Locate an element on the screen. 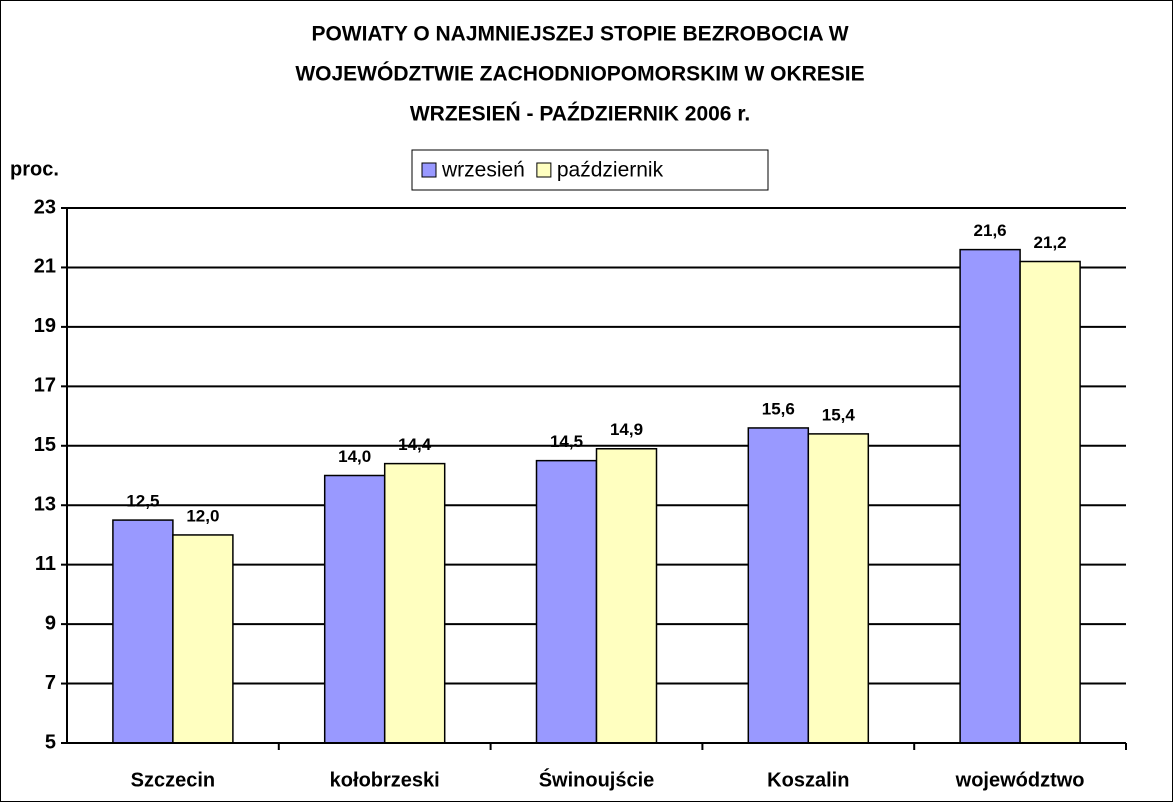 Image resolution: width=1173 pixels, height=802 pixels. y-tick-label: 19 is located at coordinates (45, 326).